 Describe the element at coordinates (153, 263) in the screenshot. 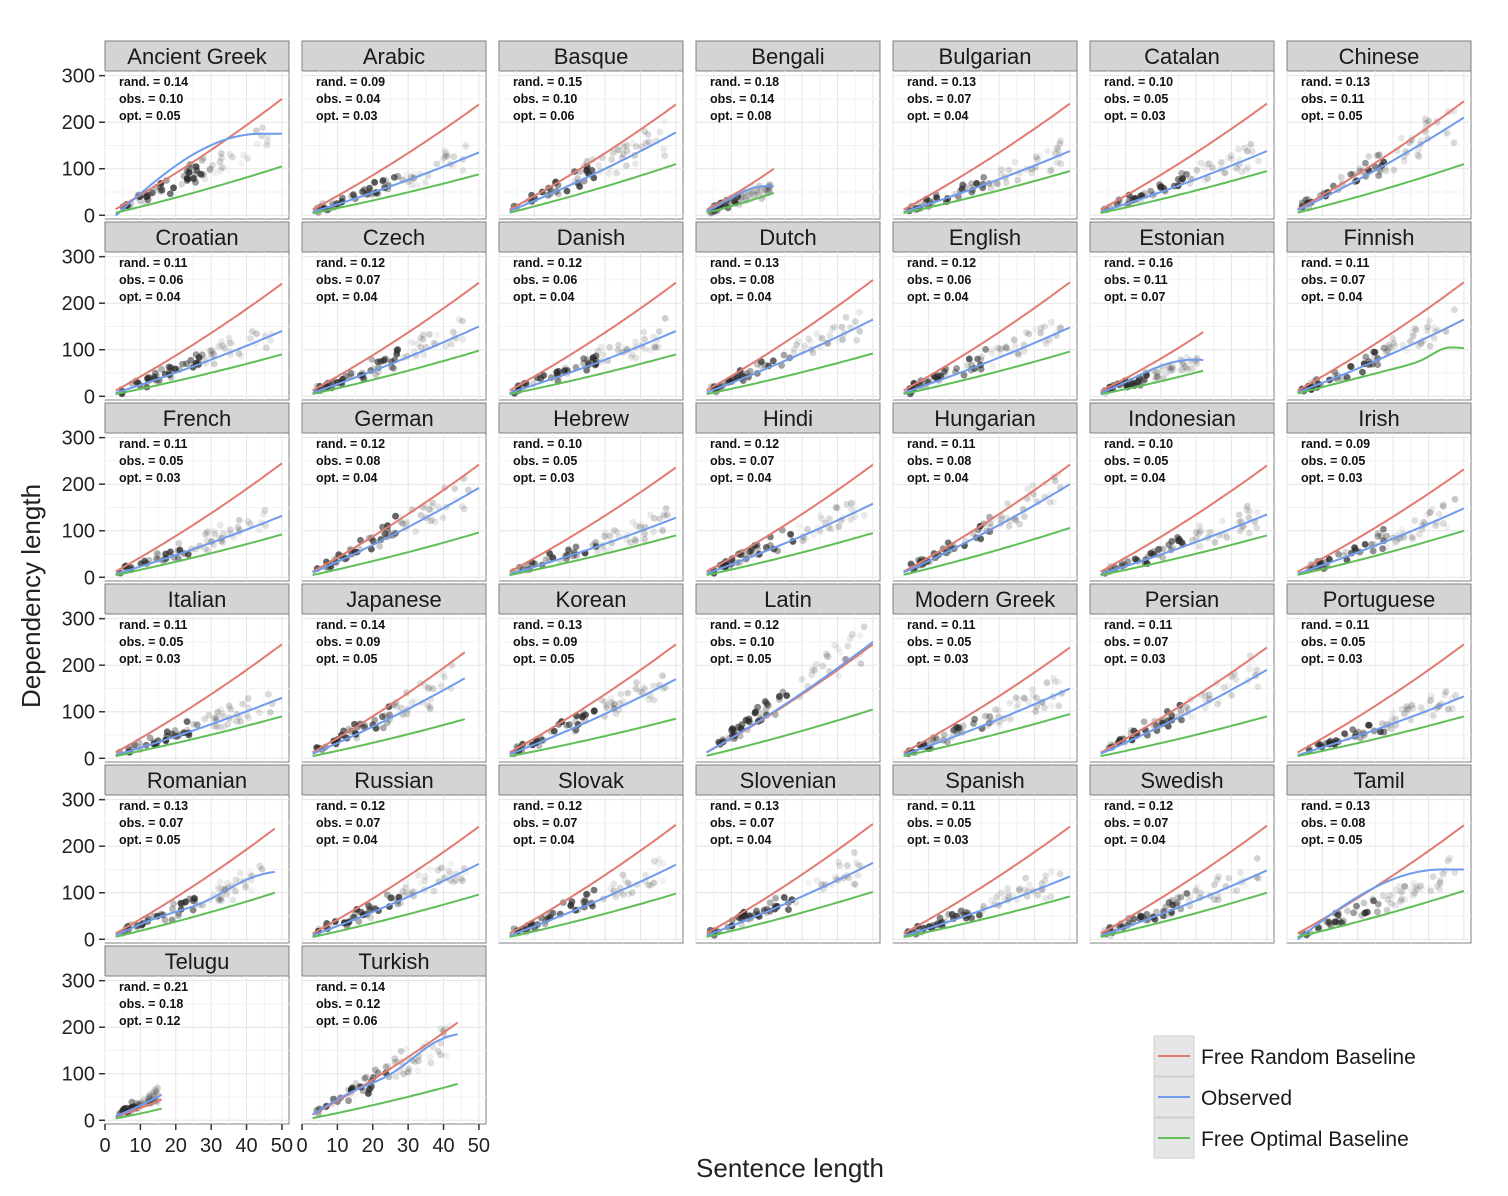

I see `annotation-rand: rand. = 0.11` at that location.